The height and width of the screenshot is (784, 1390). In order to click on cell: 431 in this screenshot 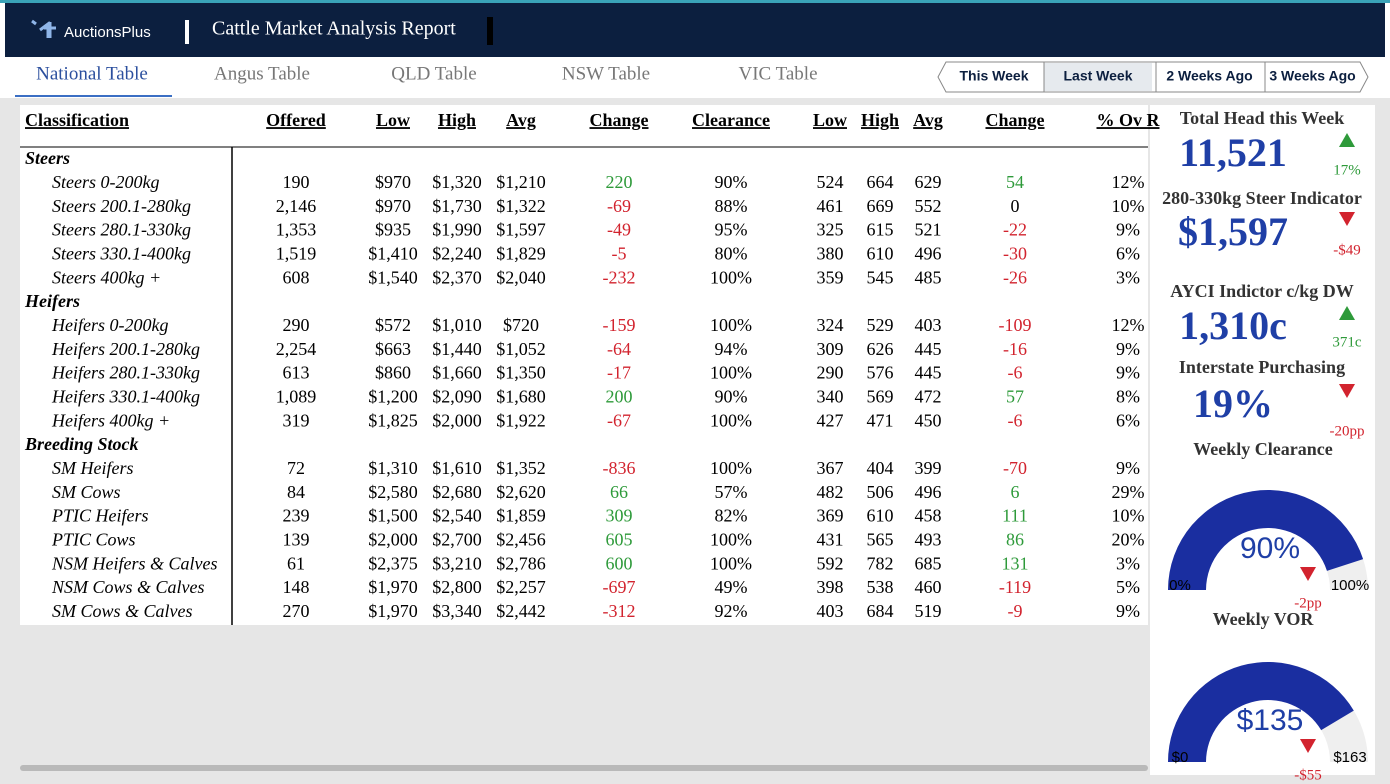, I will do `click(830, 540)`.